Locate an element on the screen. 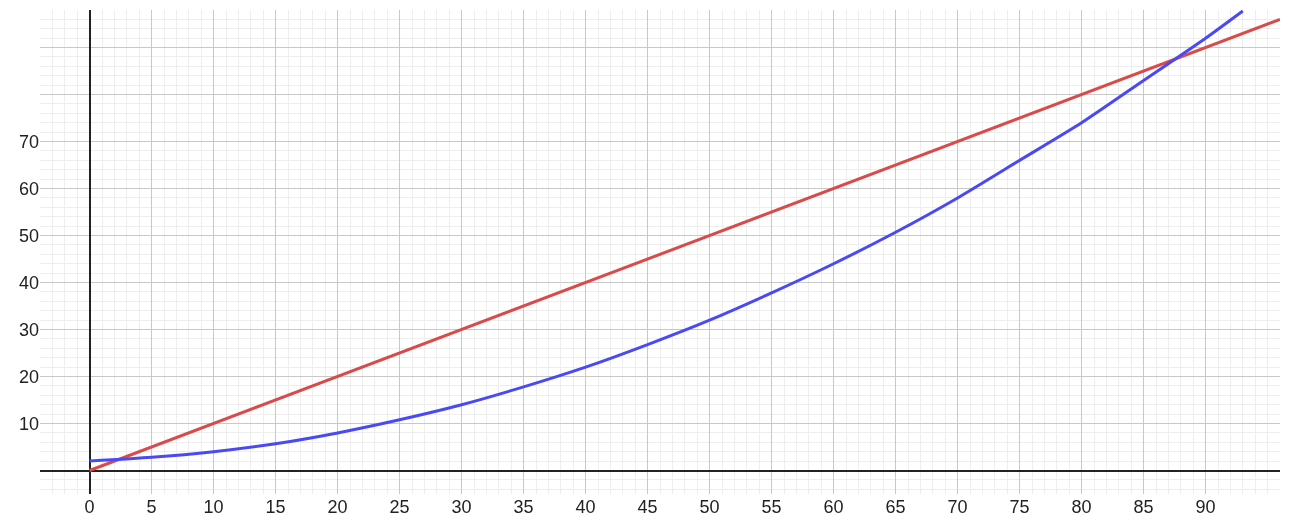  x-tick-label: 40 is located at coordinates (585, 507).